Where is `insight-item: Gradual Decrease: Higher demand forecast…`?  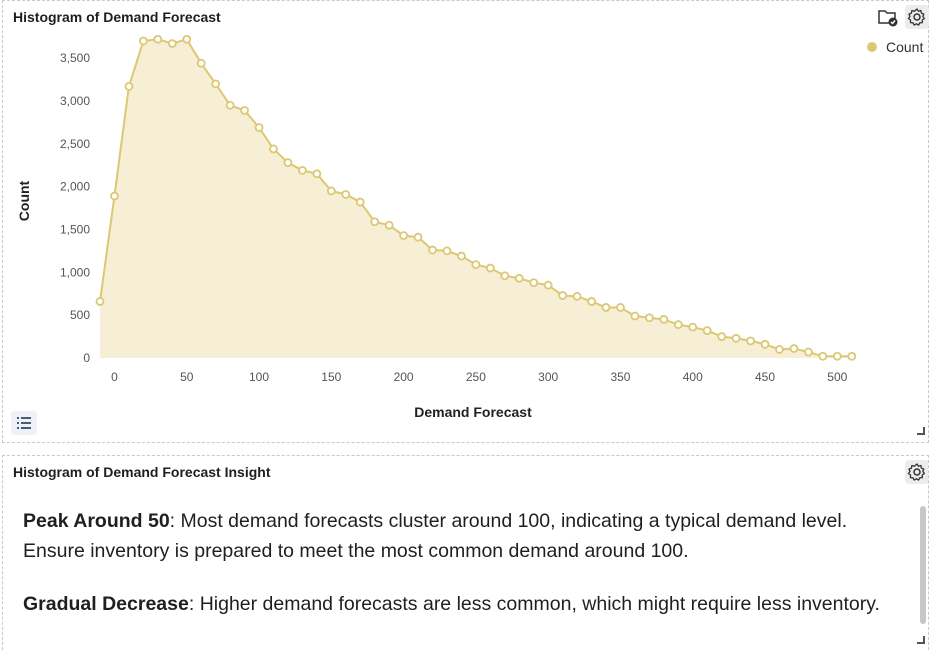
insight-item: Gradual Decrease: Higher demand forecast… is located at coordinates (463, 604).